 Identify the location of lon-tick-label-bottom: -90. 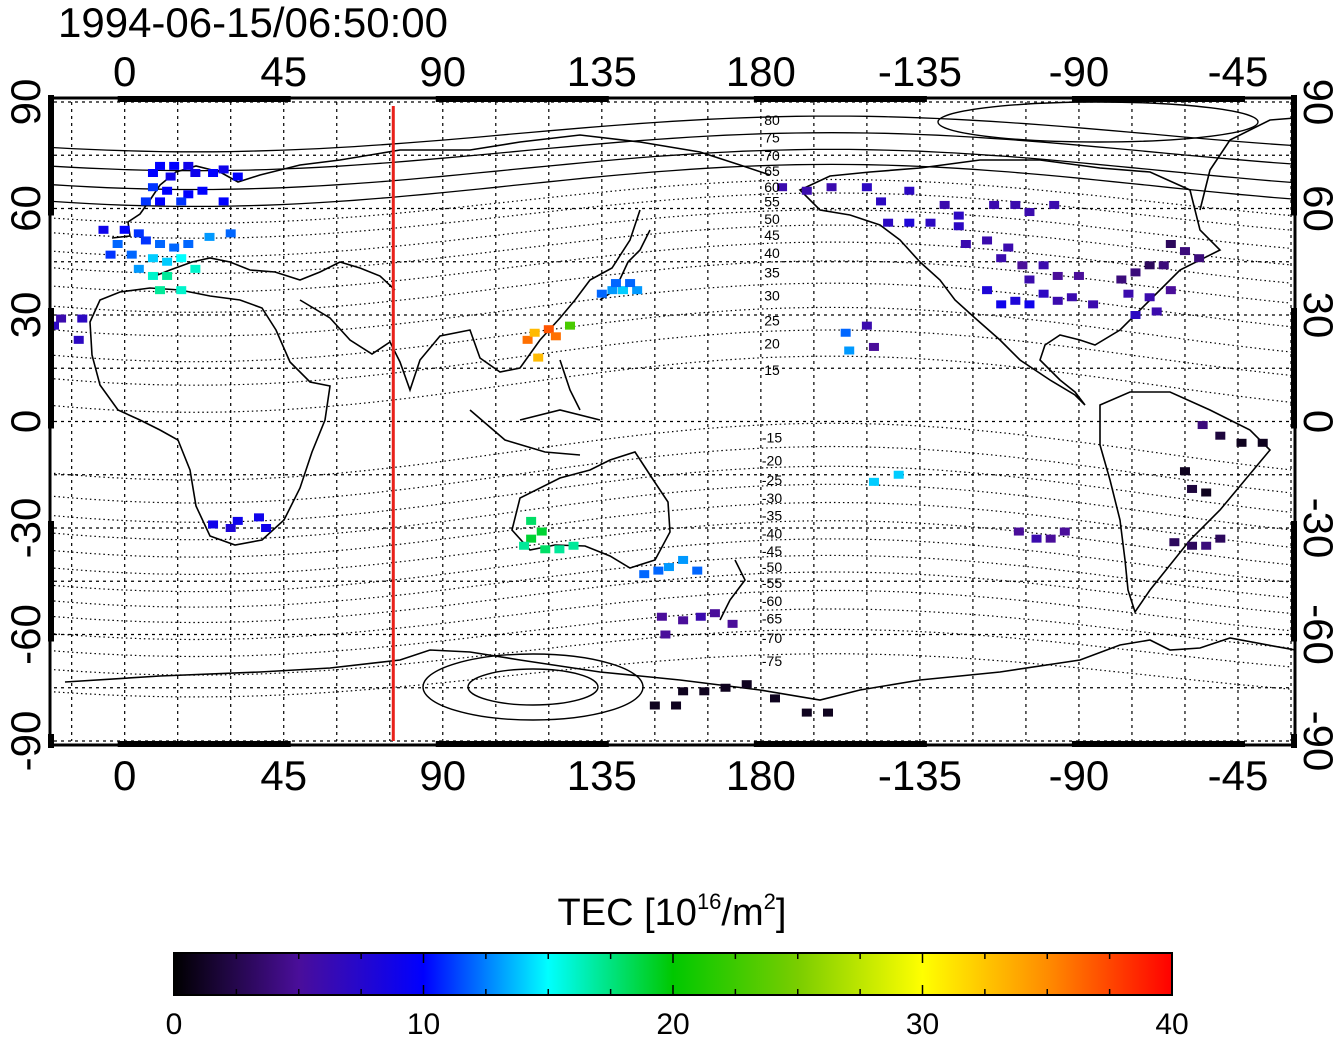
(1079, 775).